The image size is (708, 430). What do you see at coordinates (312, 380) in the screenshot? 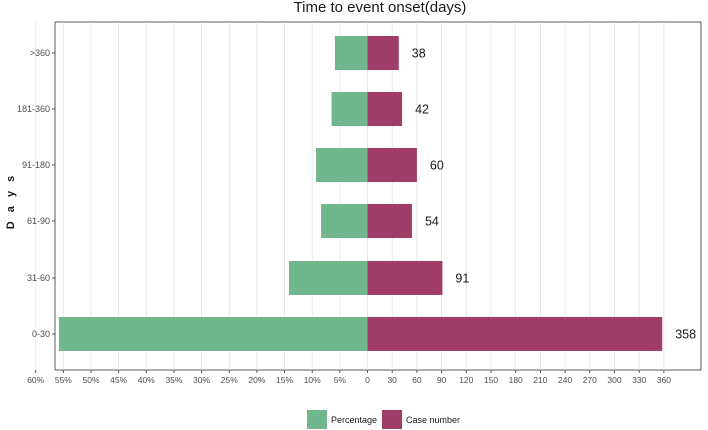
I see `x-tick-label: 10%` at bounding box center [312, 380].